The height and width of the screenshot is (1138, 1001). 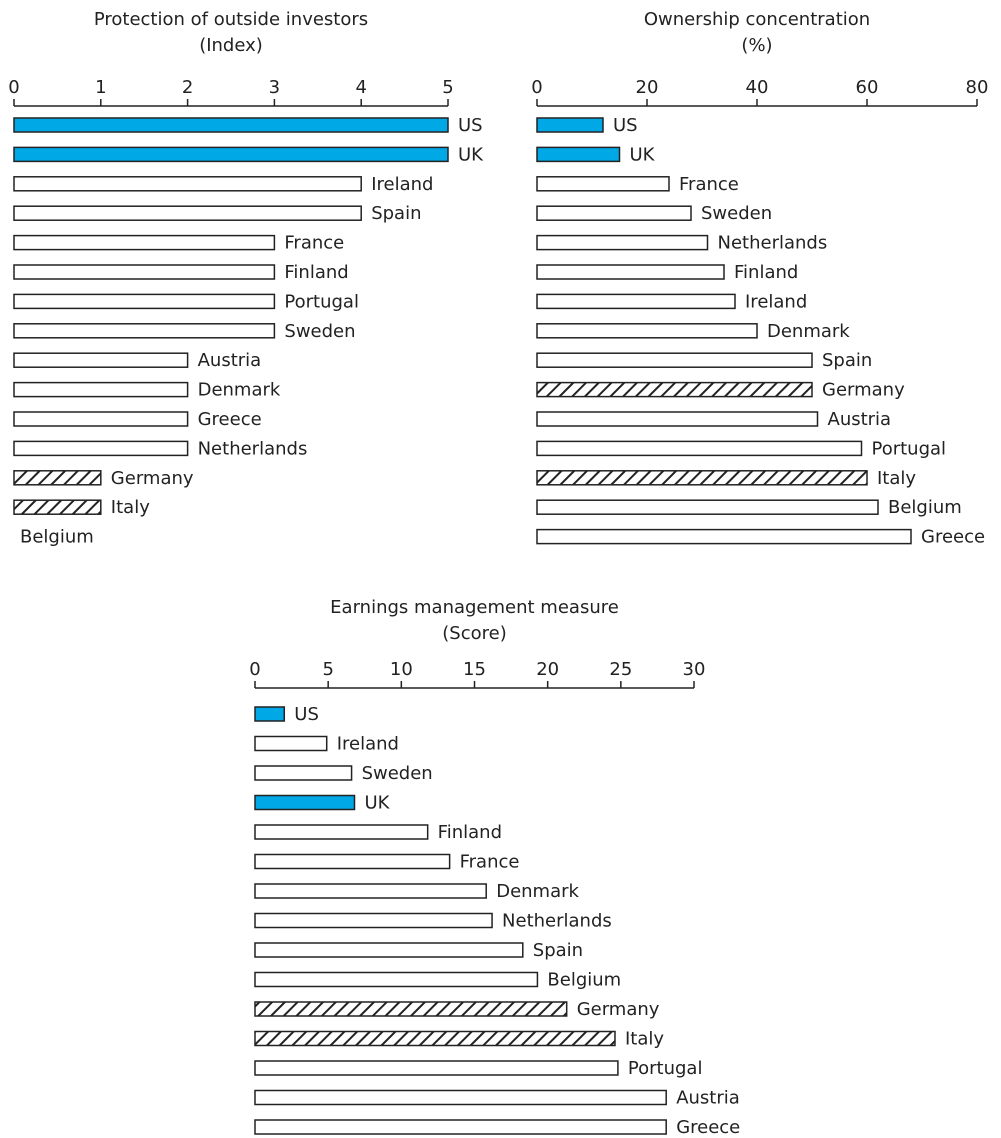 What do you see at coordinates (756, 45) in the screenshot?
I see `chart-subtitle: (%)` at bounding box center [756, 45].